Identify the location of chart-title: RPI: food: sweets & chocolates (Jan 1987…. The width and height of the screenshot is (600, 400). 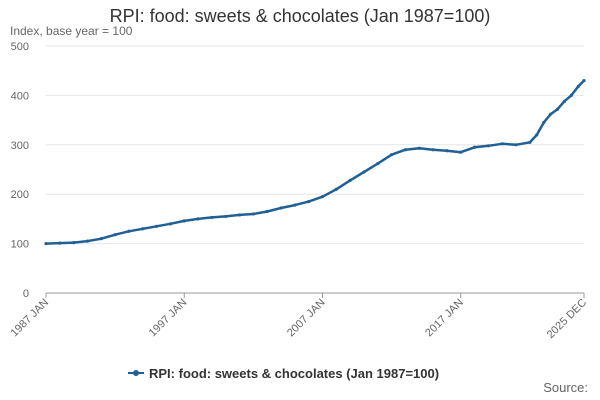
(300, 16).